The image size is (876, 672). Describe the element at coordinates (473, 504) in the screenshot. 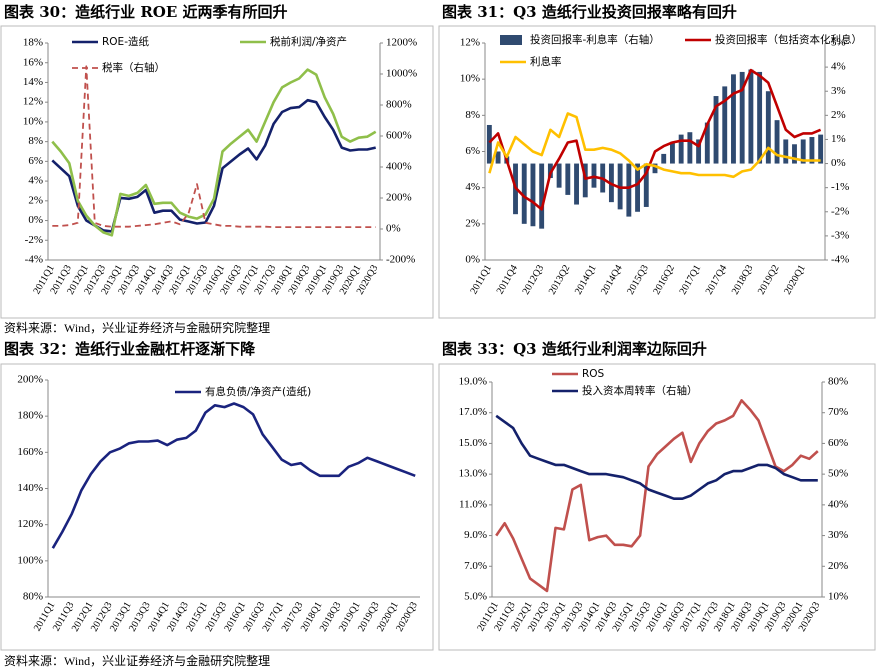

I see `y-tick-label: 11.0%` at that location.